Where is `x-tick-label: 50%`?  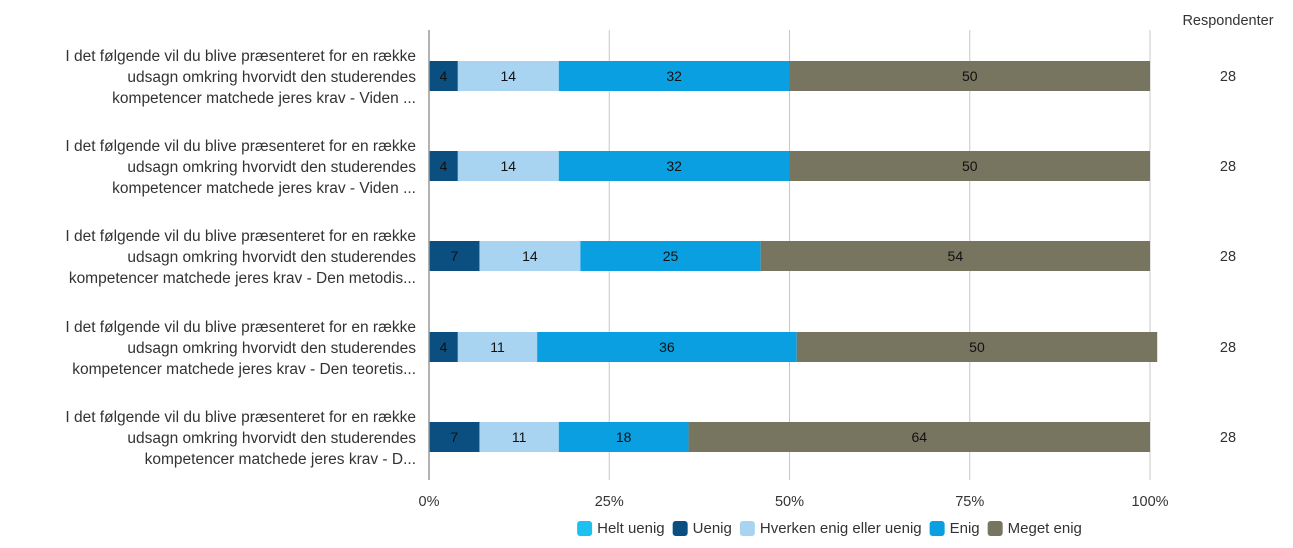 x-tick-label: 50% is located at coordinates (789, 502).